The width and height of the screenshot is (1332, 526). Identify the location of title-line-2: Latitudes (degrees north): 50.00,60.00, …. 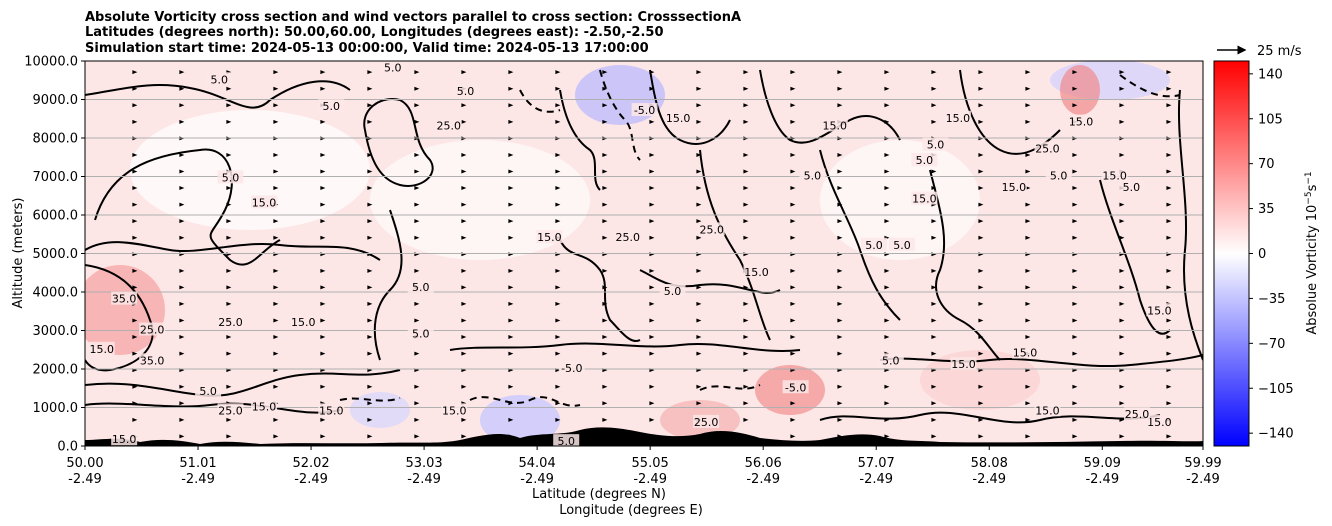
(374, 32).